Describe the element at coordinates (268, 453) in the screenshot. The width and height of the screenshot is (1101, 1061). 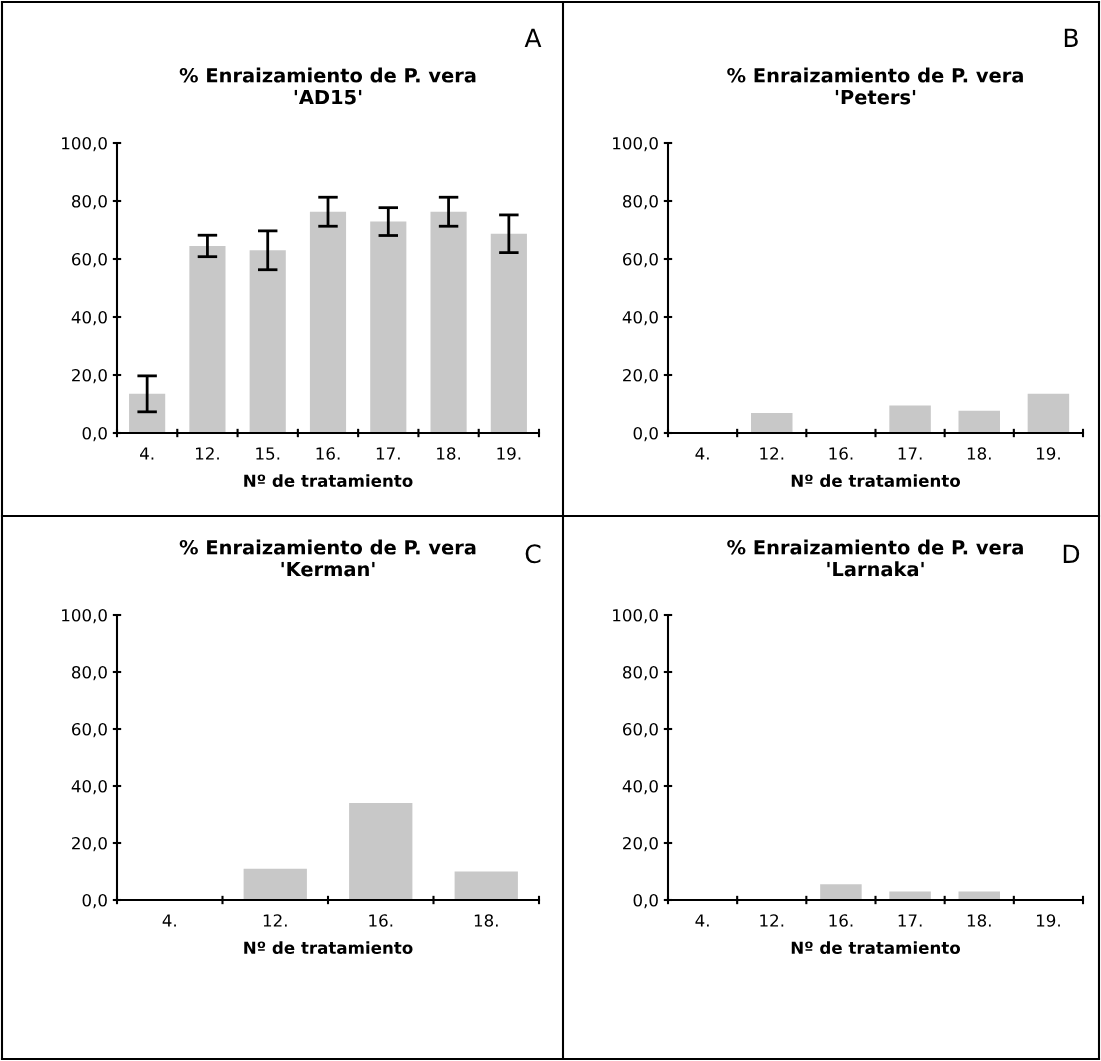
I see `x-tick-label: 15.` at that location.